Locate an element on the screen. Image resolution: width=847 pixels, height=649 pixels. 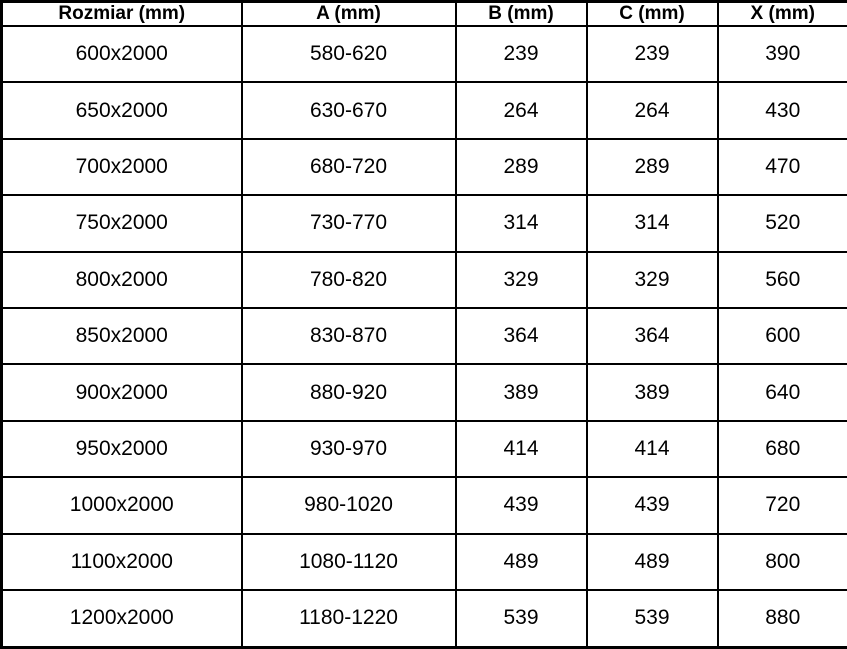
table-row: 1200x2000 1180-1220 539 539 880 is located at coordinates (423, 618).